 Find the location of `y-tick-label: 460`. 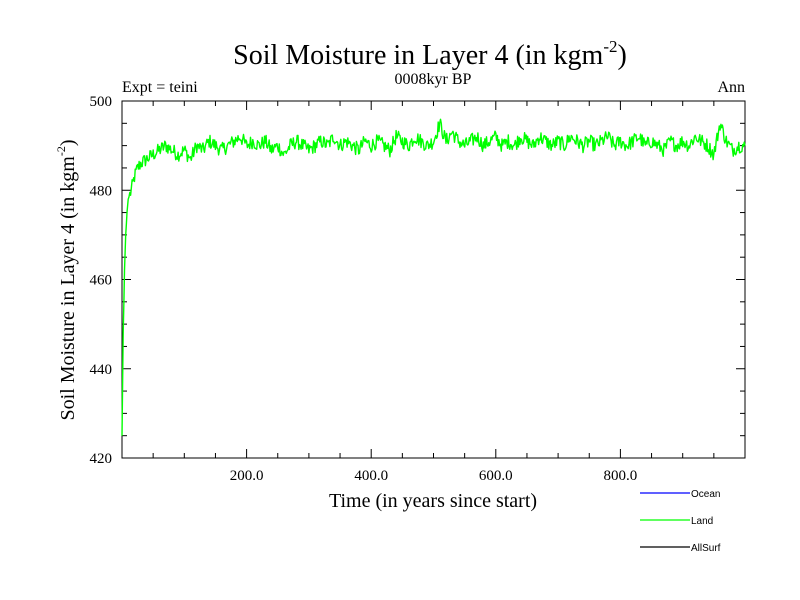

y-tick-label: 460 is located at coordinates (101, 281).